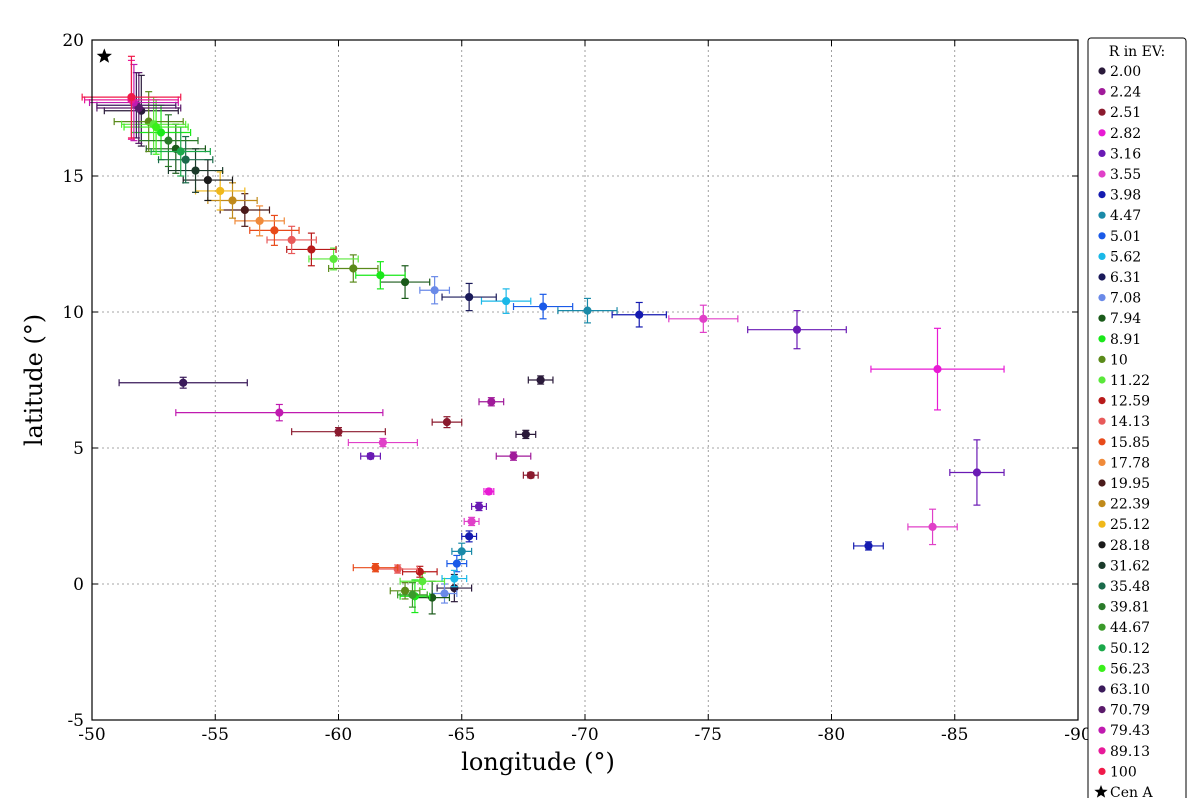 The height and width of the screenshot is (798, 1196). I want to click on legend-star-icon, so click(1101, 791).